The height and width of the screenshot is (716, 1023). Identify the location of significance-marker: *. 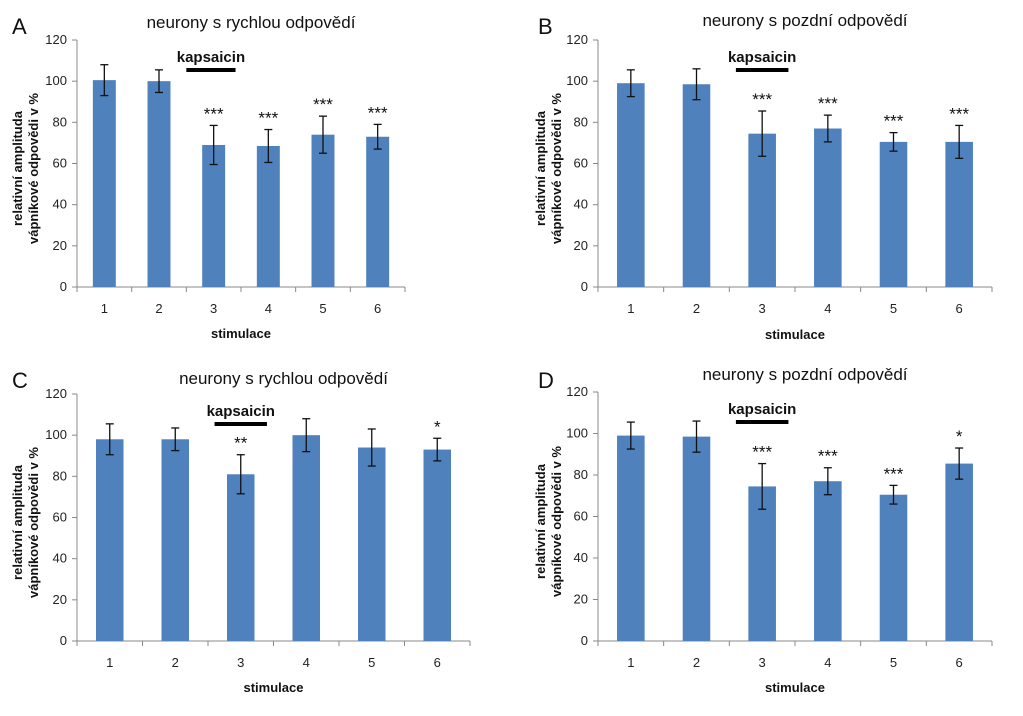
(437, 426).